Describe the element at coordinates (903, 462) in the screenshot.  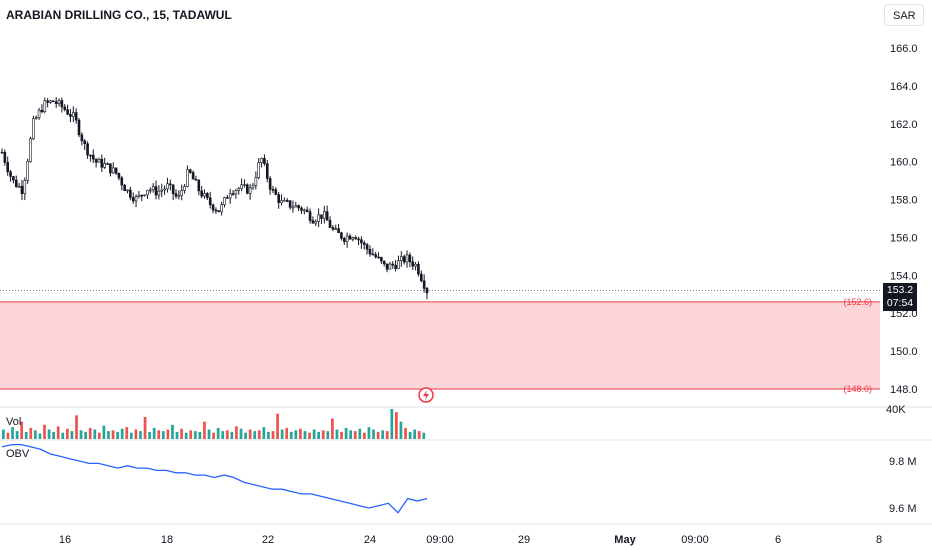
I see `obv-tick-label: 9.8 M` at that location.